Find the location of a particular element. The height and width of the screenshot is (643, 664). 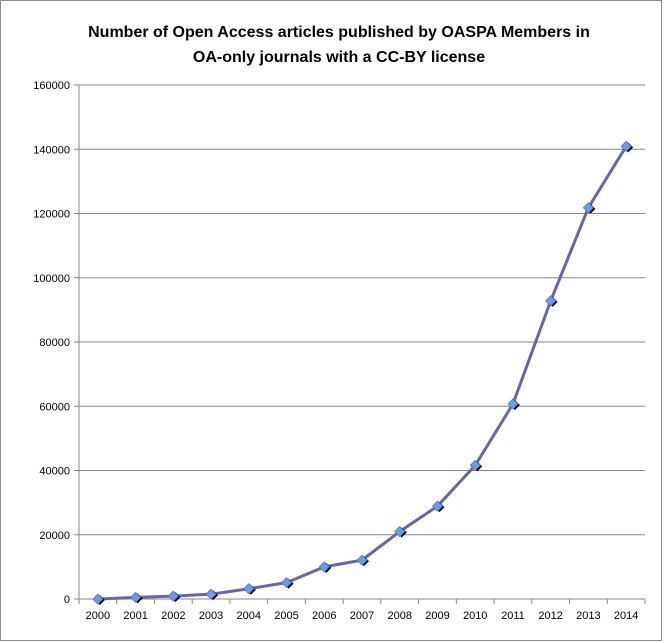

x-axis-tick-label: 2007 is located at coordinates (362, 616).